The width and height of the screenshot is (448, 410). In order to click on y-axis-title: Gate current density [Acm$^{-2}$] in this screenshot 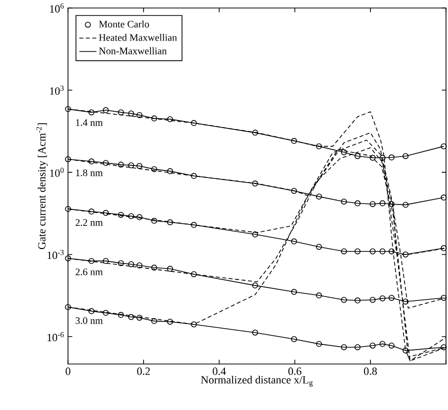, I will do `click(42, 186)`.